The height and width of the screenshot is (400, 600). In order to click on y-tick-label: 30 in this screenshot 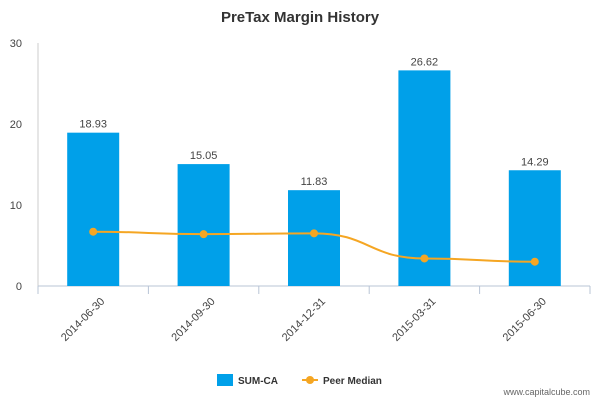, I will do `click(16, 44)`.